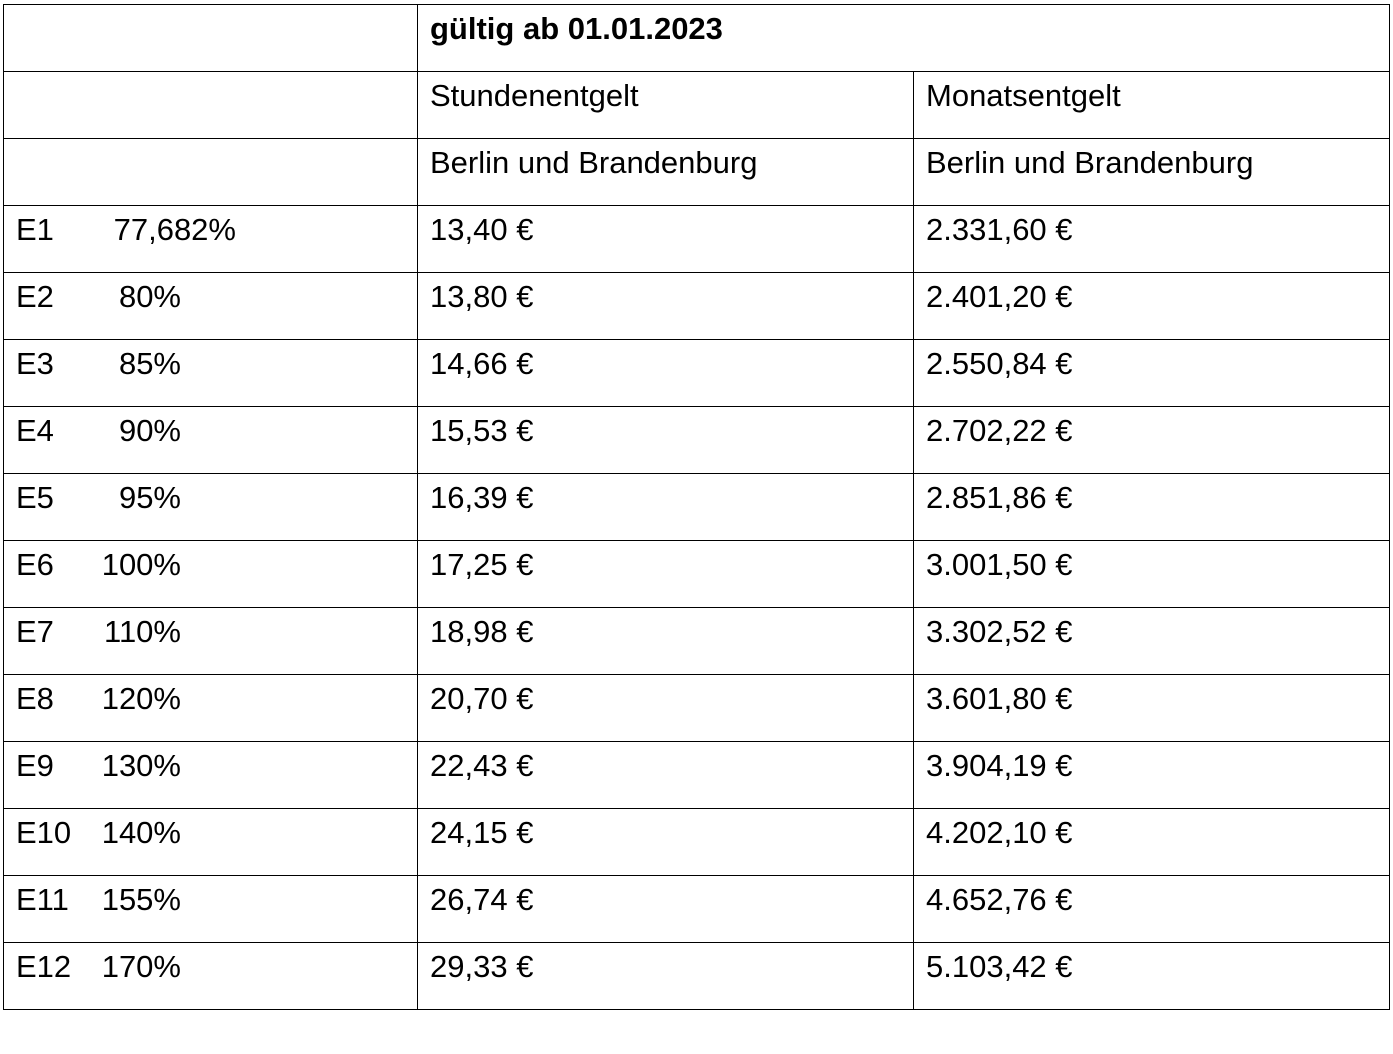  What do you see at coordinates (210, 507) in the screenshot?
I see `grade-cell: E5 95%` at bounding box center [210, 507].